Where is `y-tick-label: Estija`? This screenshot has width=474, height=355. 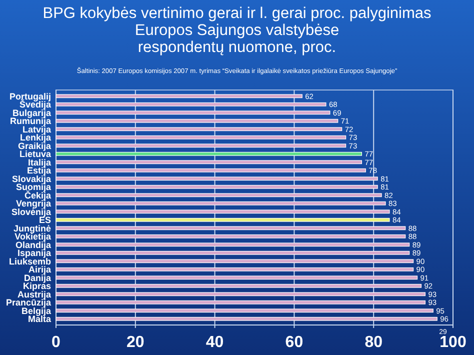 y-tick-label: Estija is located at coordinates (39, 171).